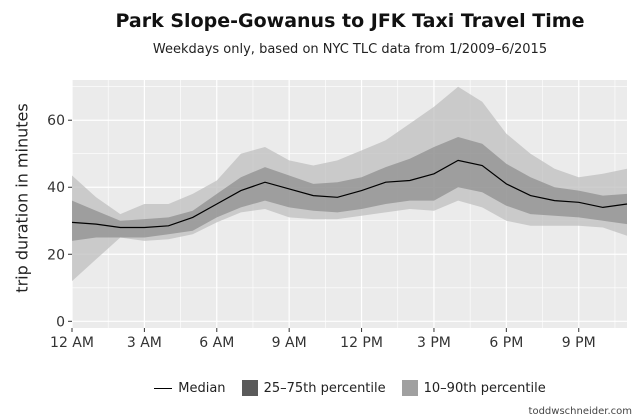 This screenshot has width=640, height=420. I want to click on x-tick-label: 6 PM, so click(506, 343).